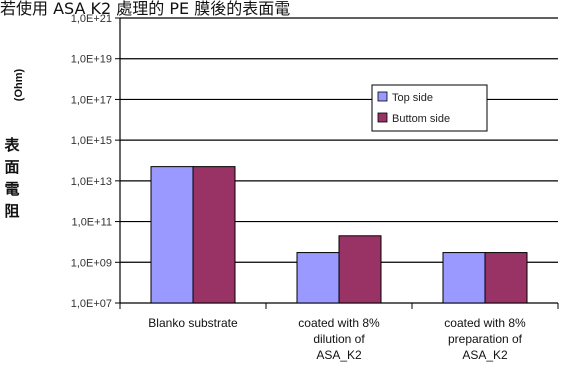  Describe the element at coordinates (91, 141) in the screenshot. I see `y-tick-label: 1,0E+15` at that location.